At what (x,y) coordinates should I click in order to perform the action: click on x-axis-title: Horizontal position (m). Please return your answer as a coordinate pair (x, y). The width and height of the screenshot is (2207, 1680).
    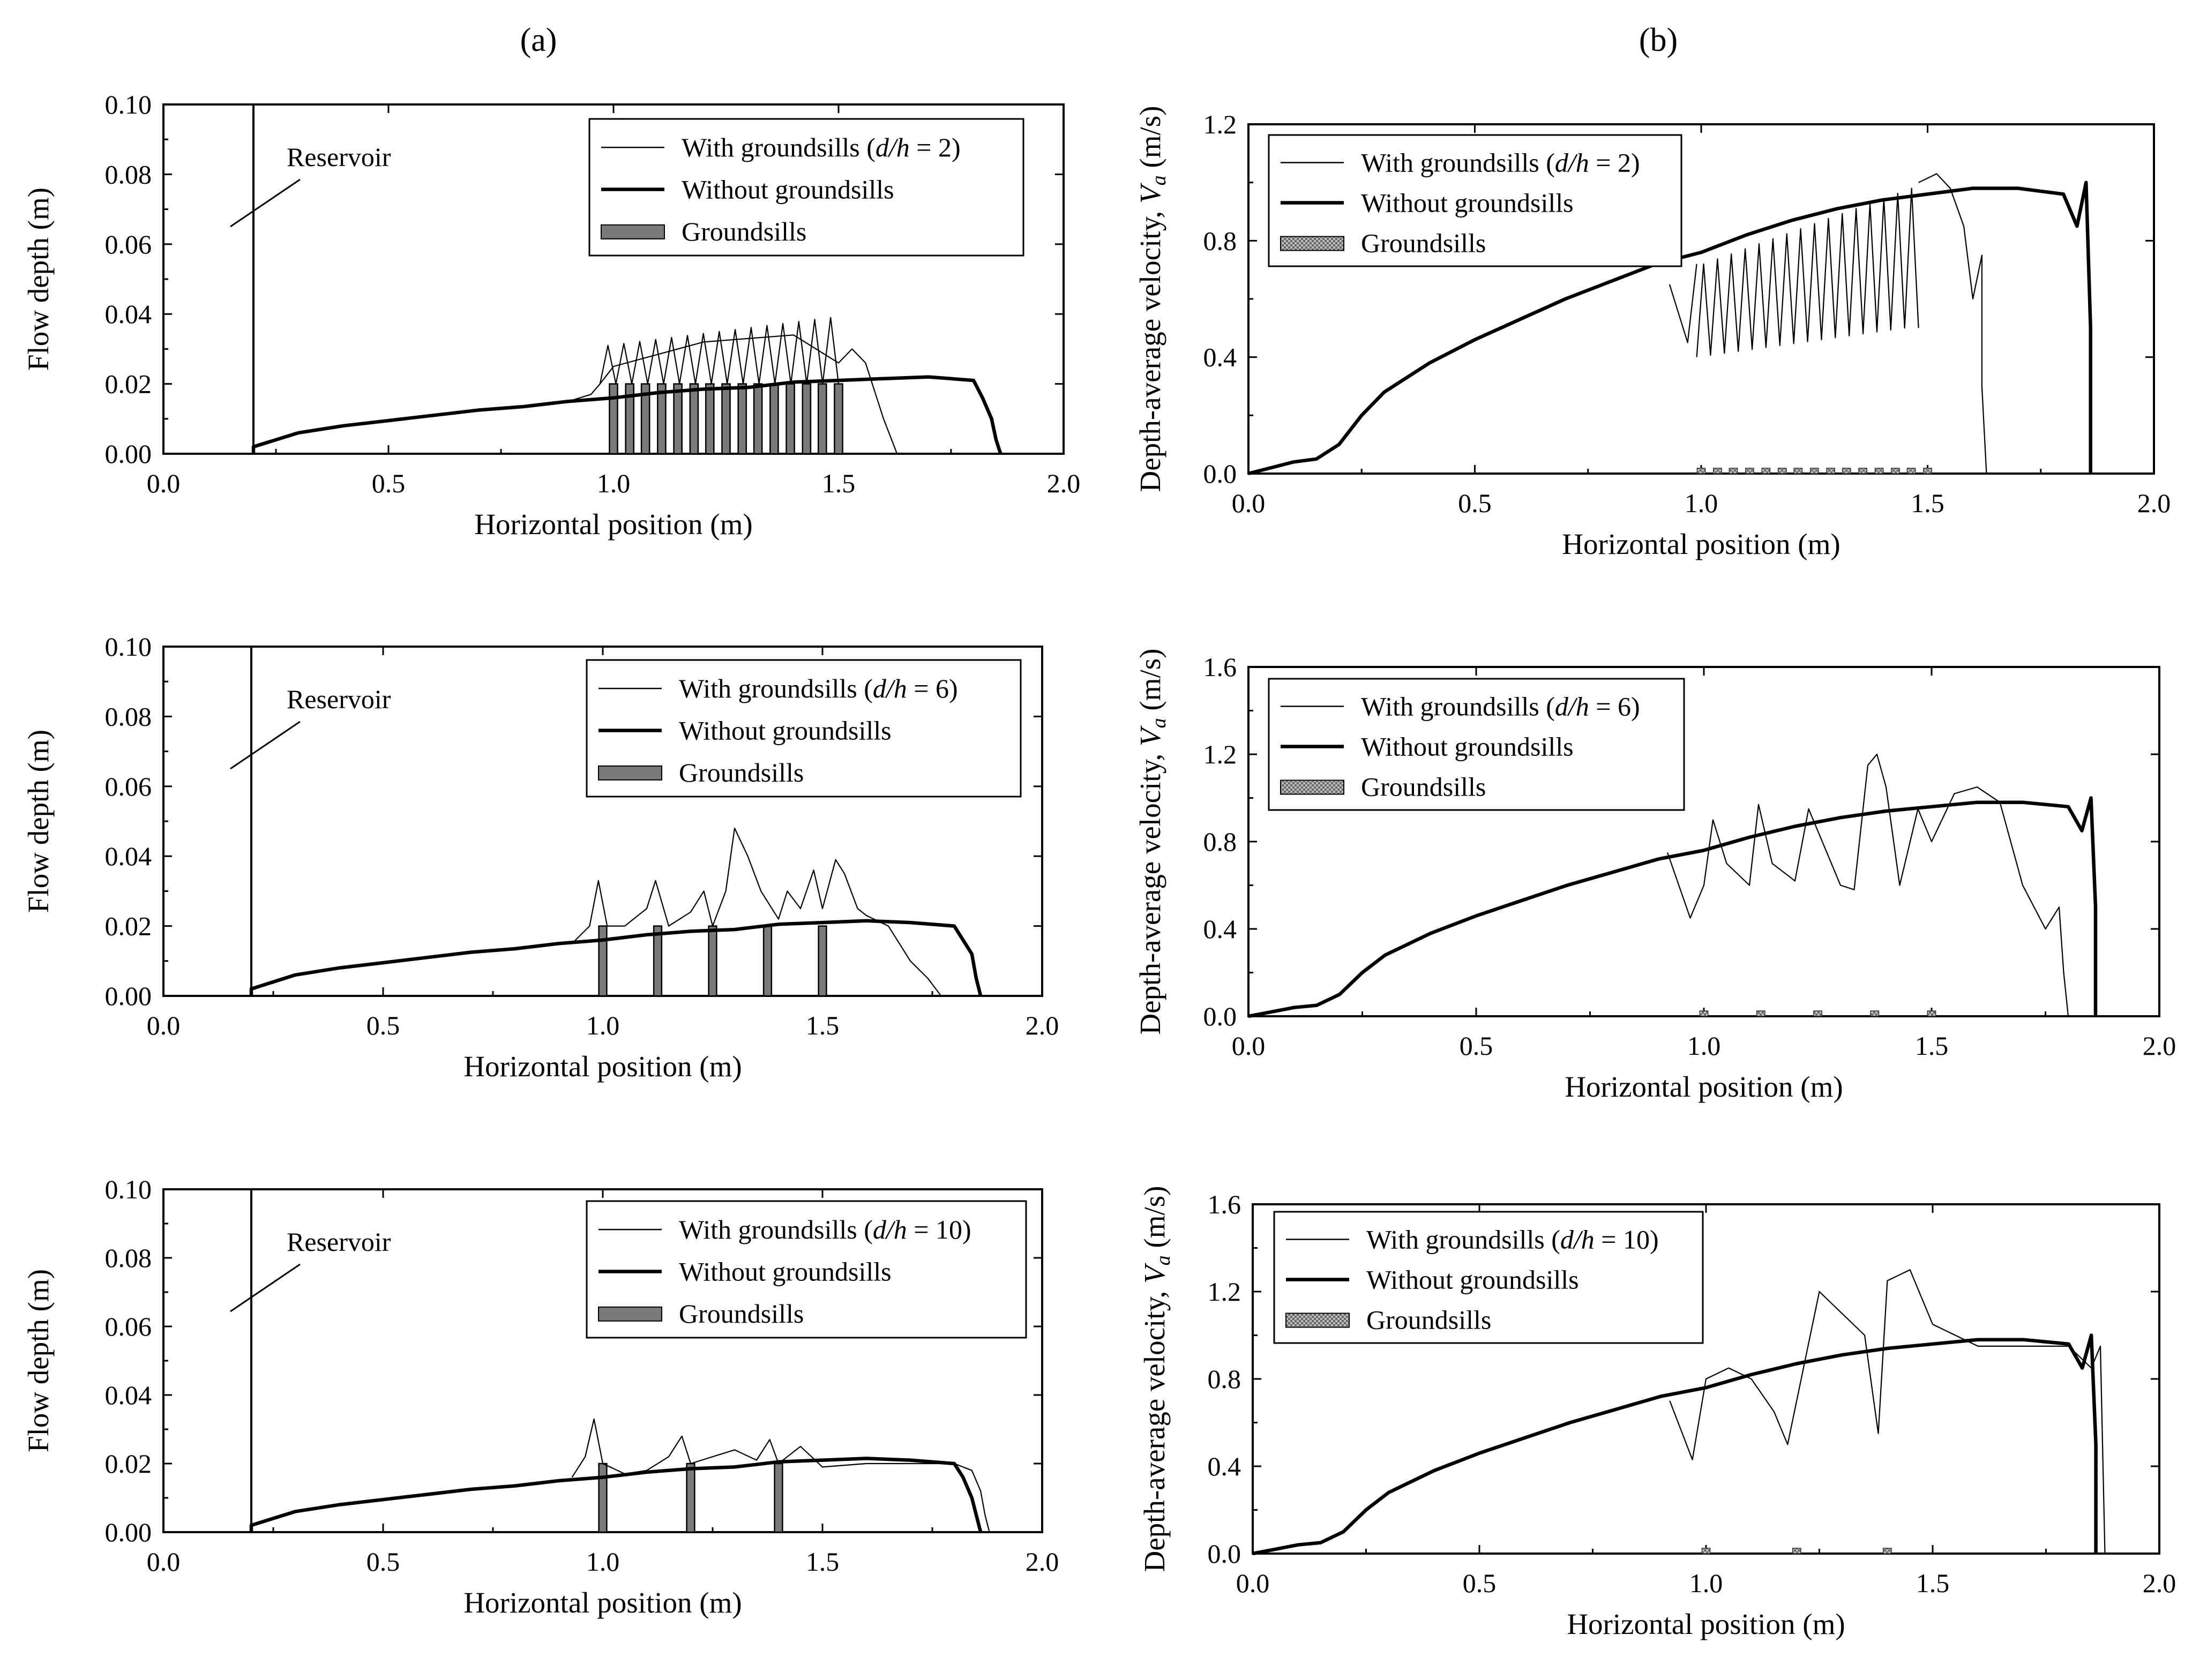
    Looking at the image, I should click on (1706, 1624).